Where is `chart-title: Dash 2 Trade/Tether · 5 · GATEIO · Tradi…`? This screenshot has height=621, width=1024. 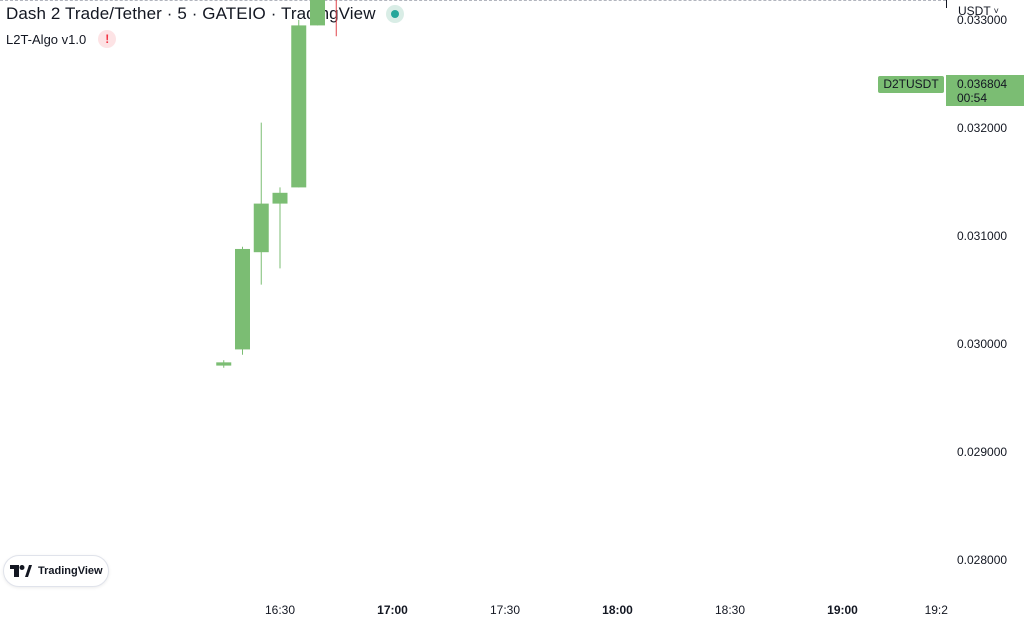 chart-title: Dash 2 Trade/Tether · 5 · GATEIO · Tradi… is located at coordinates (191, 13).